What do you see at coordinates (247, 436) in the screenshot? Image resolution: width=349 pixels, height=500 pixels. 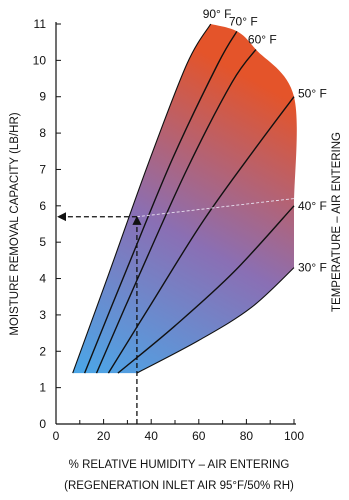 I see `x-tick-label: 80` at bounding box center [247, 436].